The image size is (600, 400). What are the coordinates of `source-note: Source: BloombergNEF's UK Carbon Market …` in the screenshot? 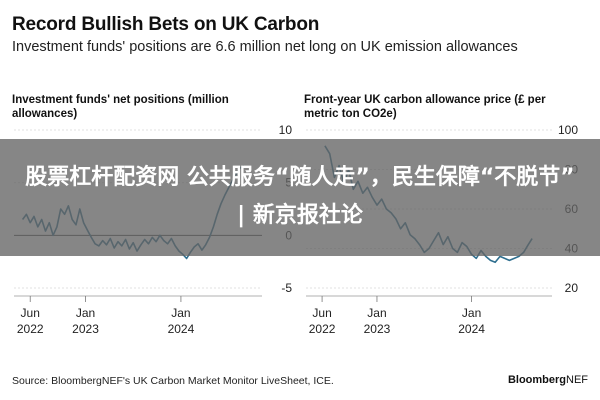 It's located at (173, 381).